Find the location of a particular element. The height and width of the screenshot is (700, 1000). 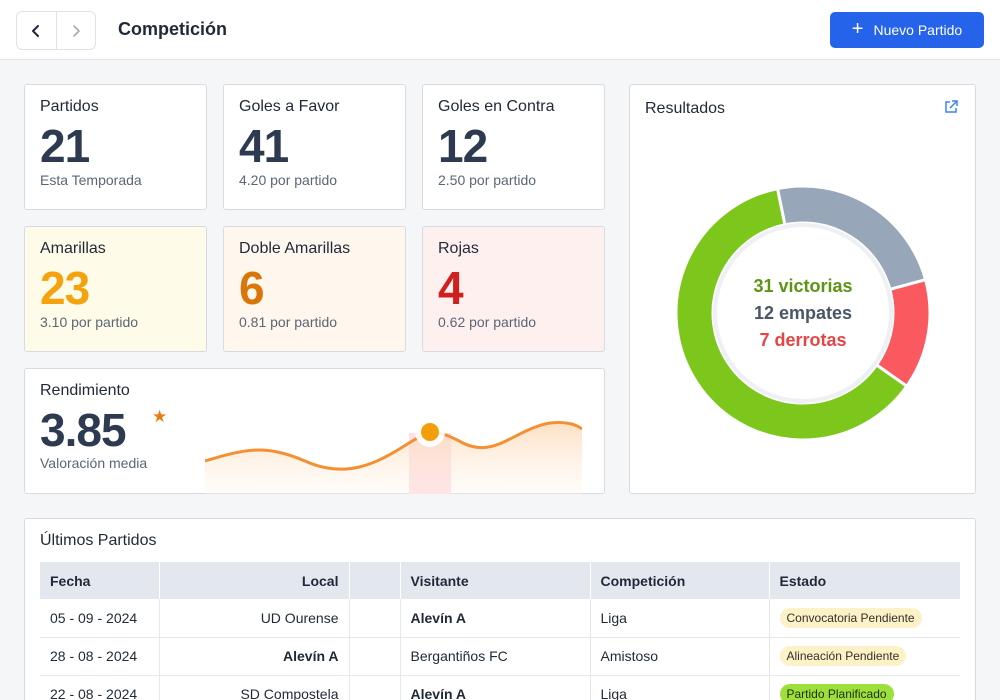

stat-value: 4 is located at coordinates (451, 288).